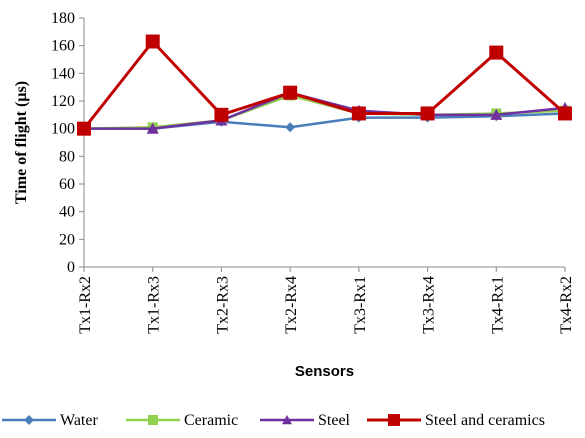 Image resolution: width=585 pixels, height=438 pixels. I want to click on x-tick-label: Tx1-Rx3, so click(154, 305).